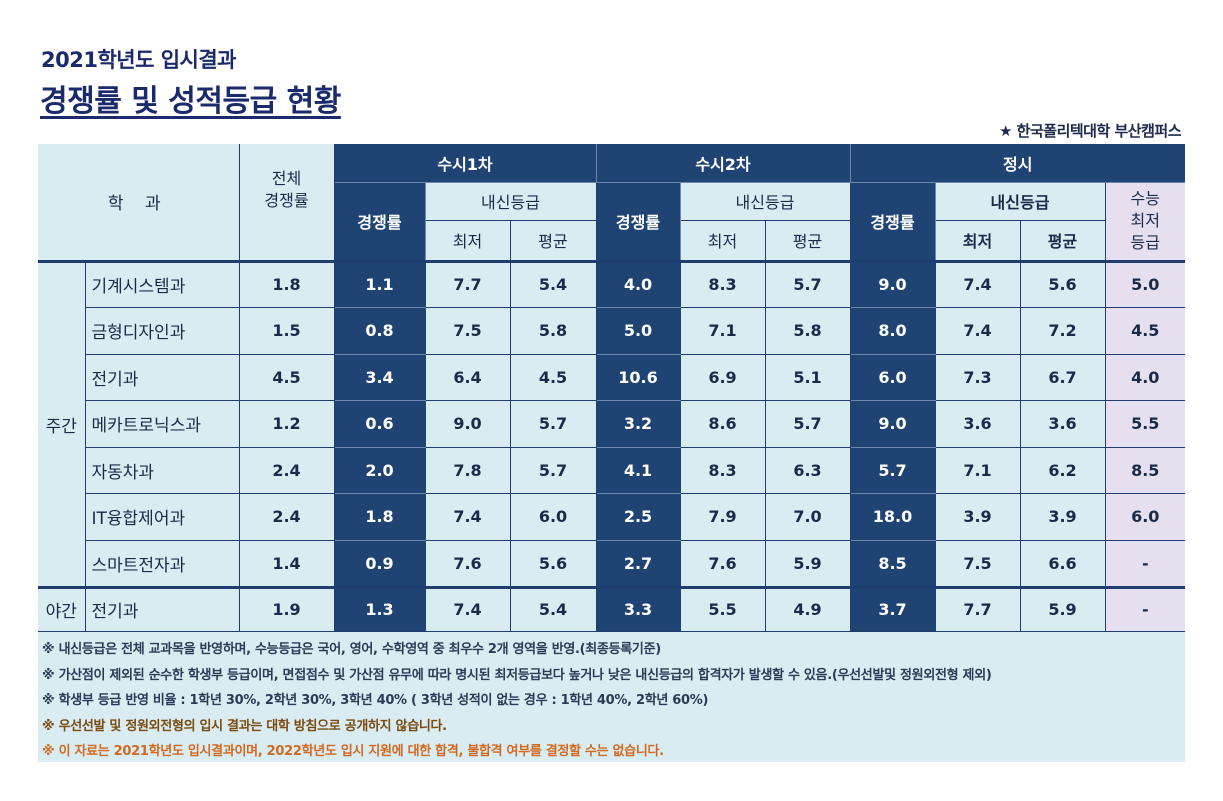 Image resolution: width=1223 pixels, height=801 pixels. Describe the element at coordinates (638, 377) in the screenshot. I see `cell-s2-rate: 10.6` at that location.